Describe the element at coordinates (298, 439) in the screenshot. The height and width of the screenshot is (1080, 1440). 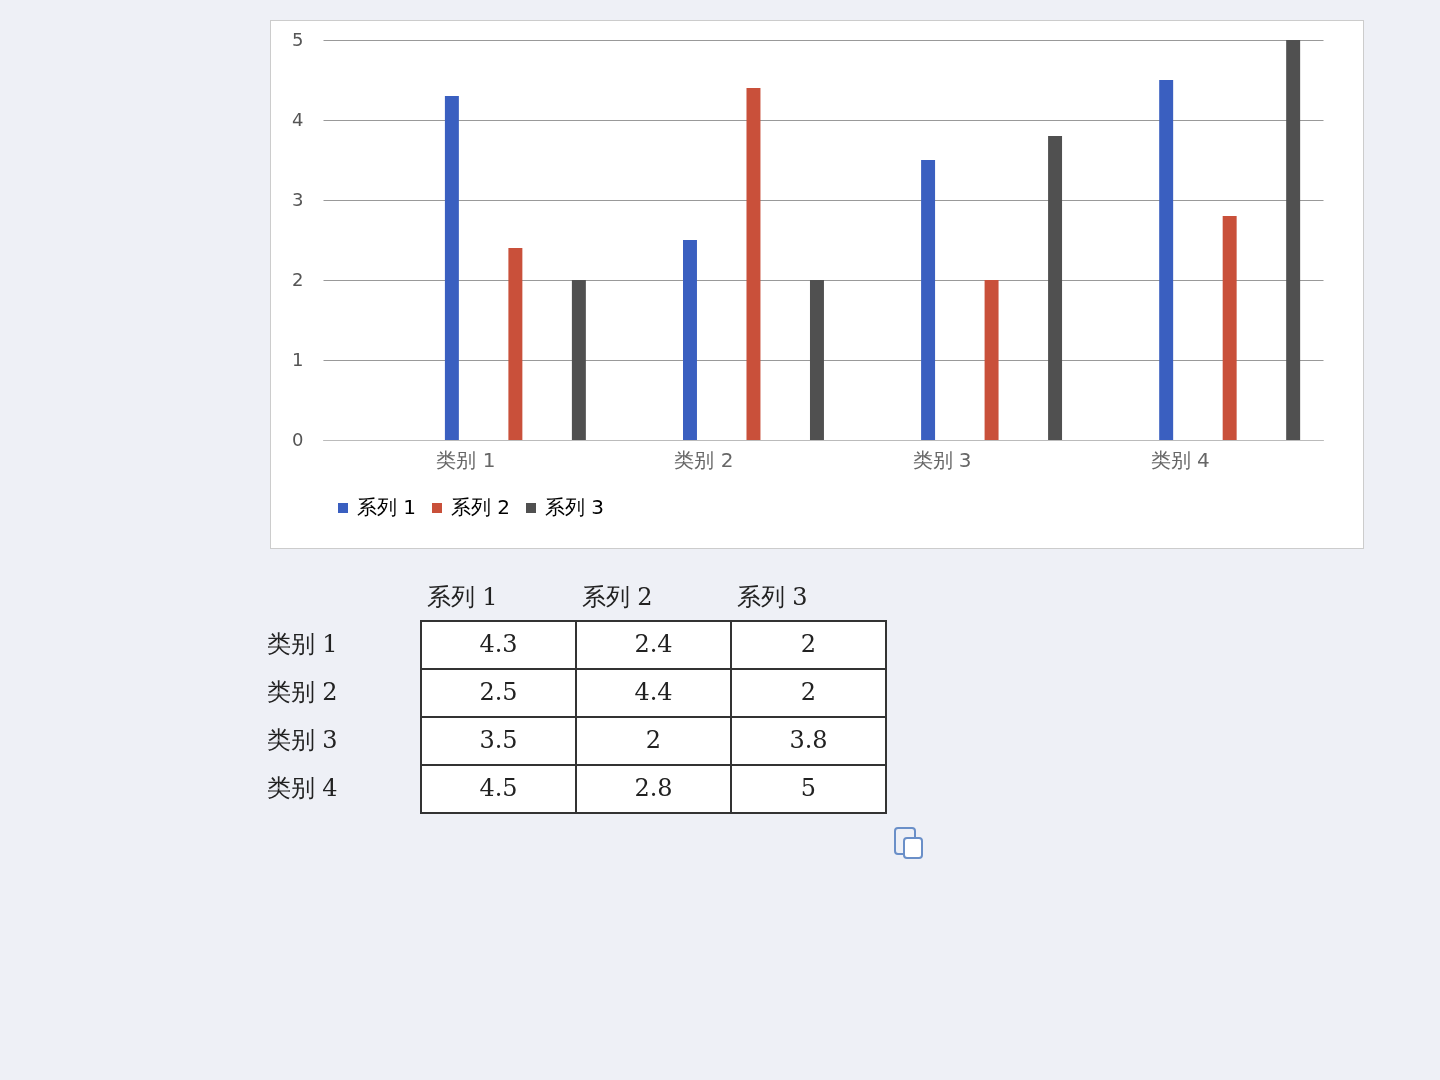
I see `y-tick-label: 0` at that location.